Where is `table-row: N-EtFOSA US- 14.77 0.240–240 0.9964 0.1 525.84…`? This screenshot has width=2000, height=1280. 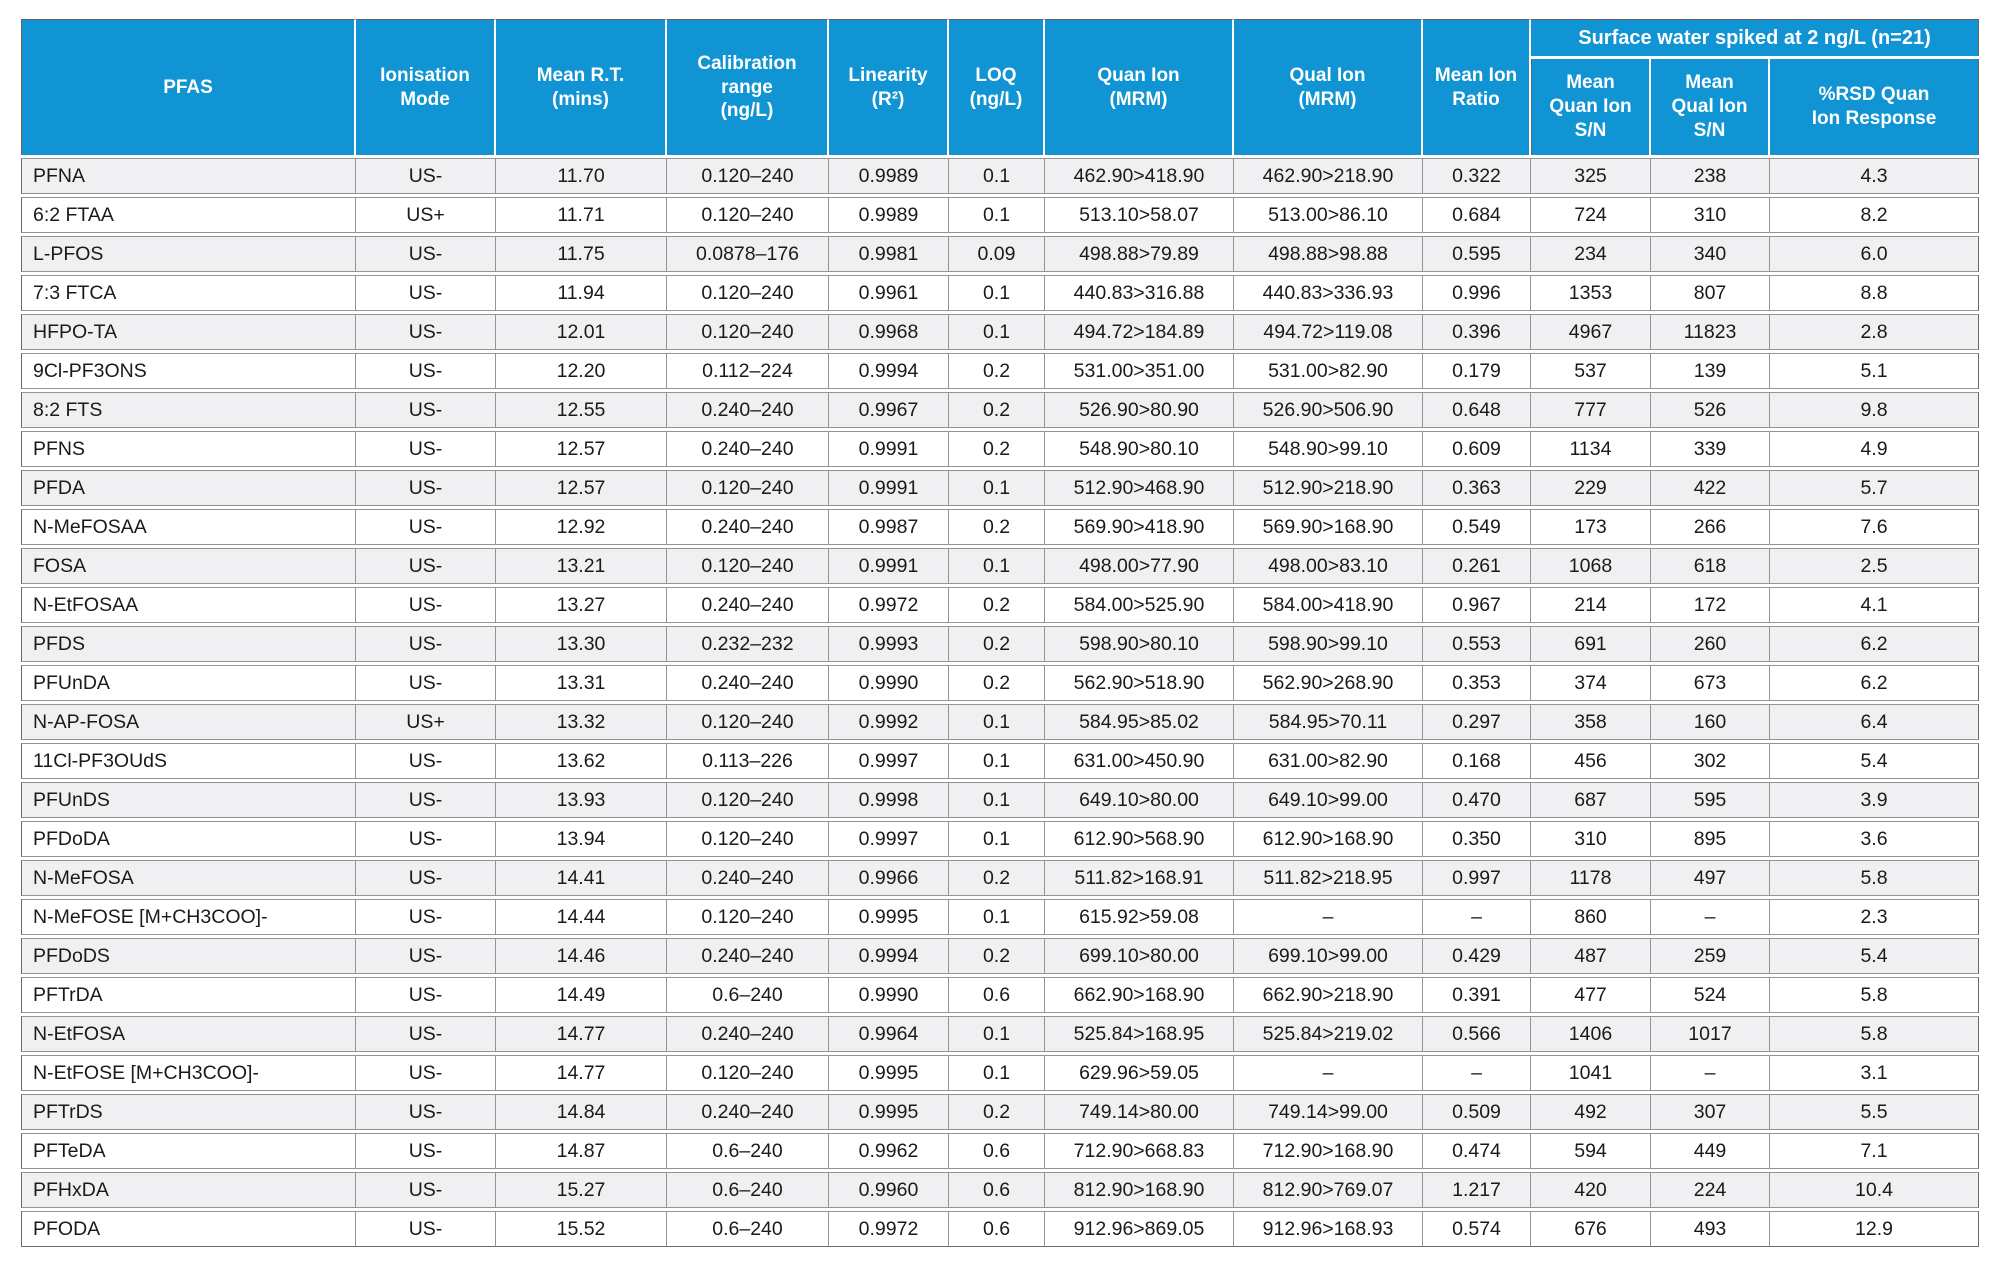 table-row: N-EtFOSA US- 14.77 0.240–240 0.9964 0.1 525.84… is located at coordinates (1000, 1034).